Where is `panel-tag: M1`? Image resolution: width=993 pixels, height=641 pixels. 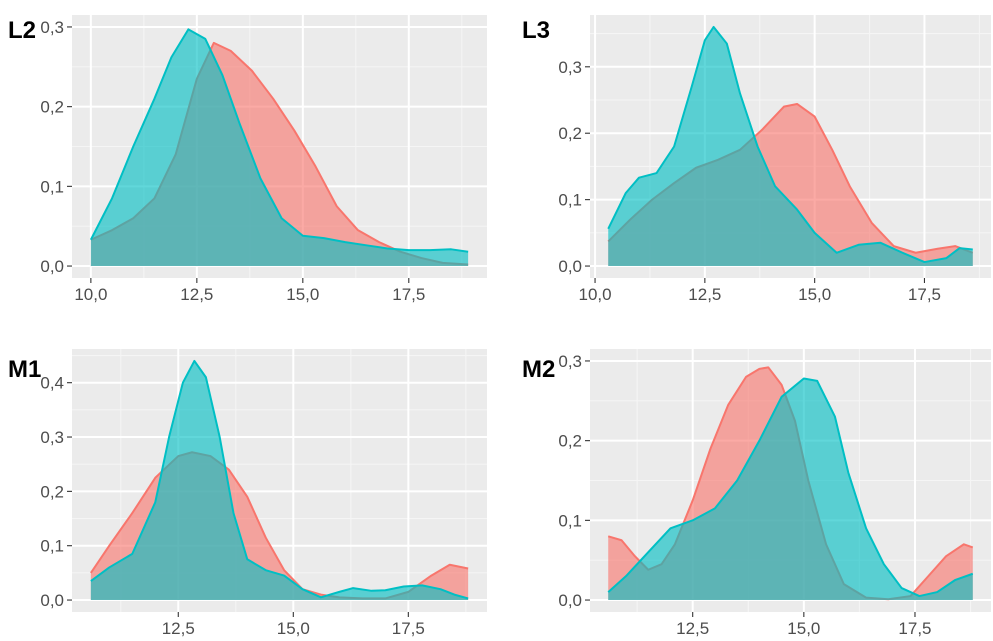 panel-tag: M1 is located at coordinates (24, 369).